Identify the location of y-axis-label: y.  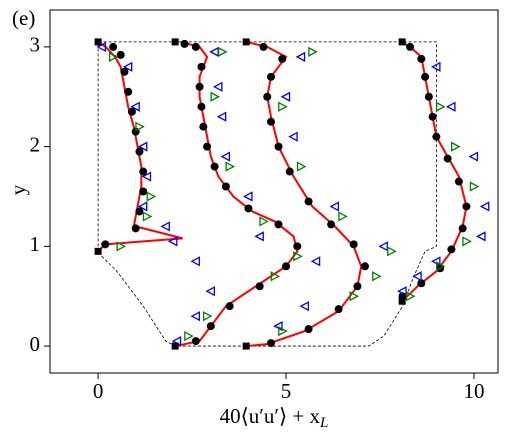
(18, 189).